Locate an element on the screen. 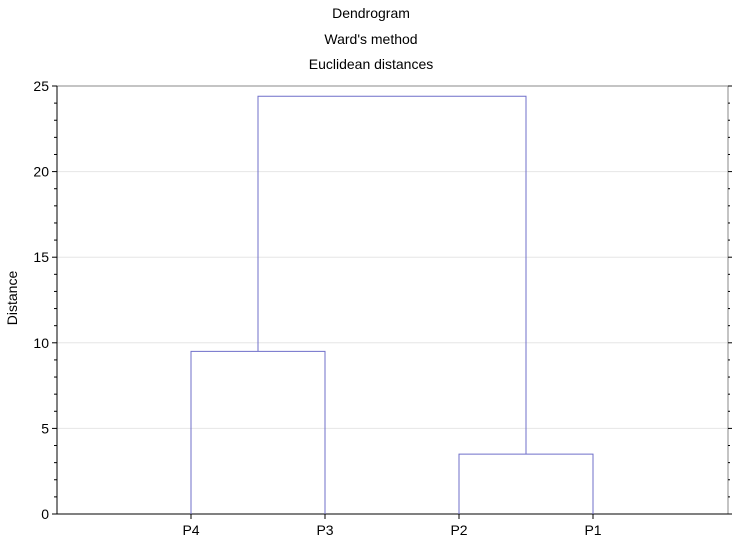 The width and height of the screenshot is (732, 545). y-tick-label-15: 15 is located at coordinates (41, 257).